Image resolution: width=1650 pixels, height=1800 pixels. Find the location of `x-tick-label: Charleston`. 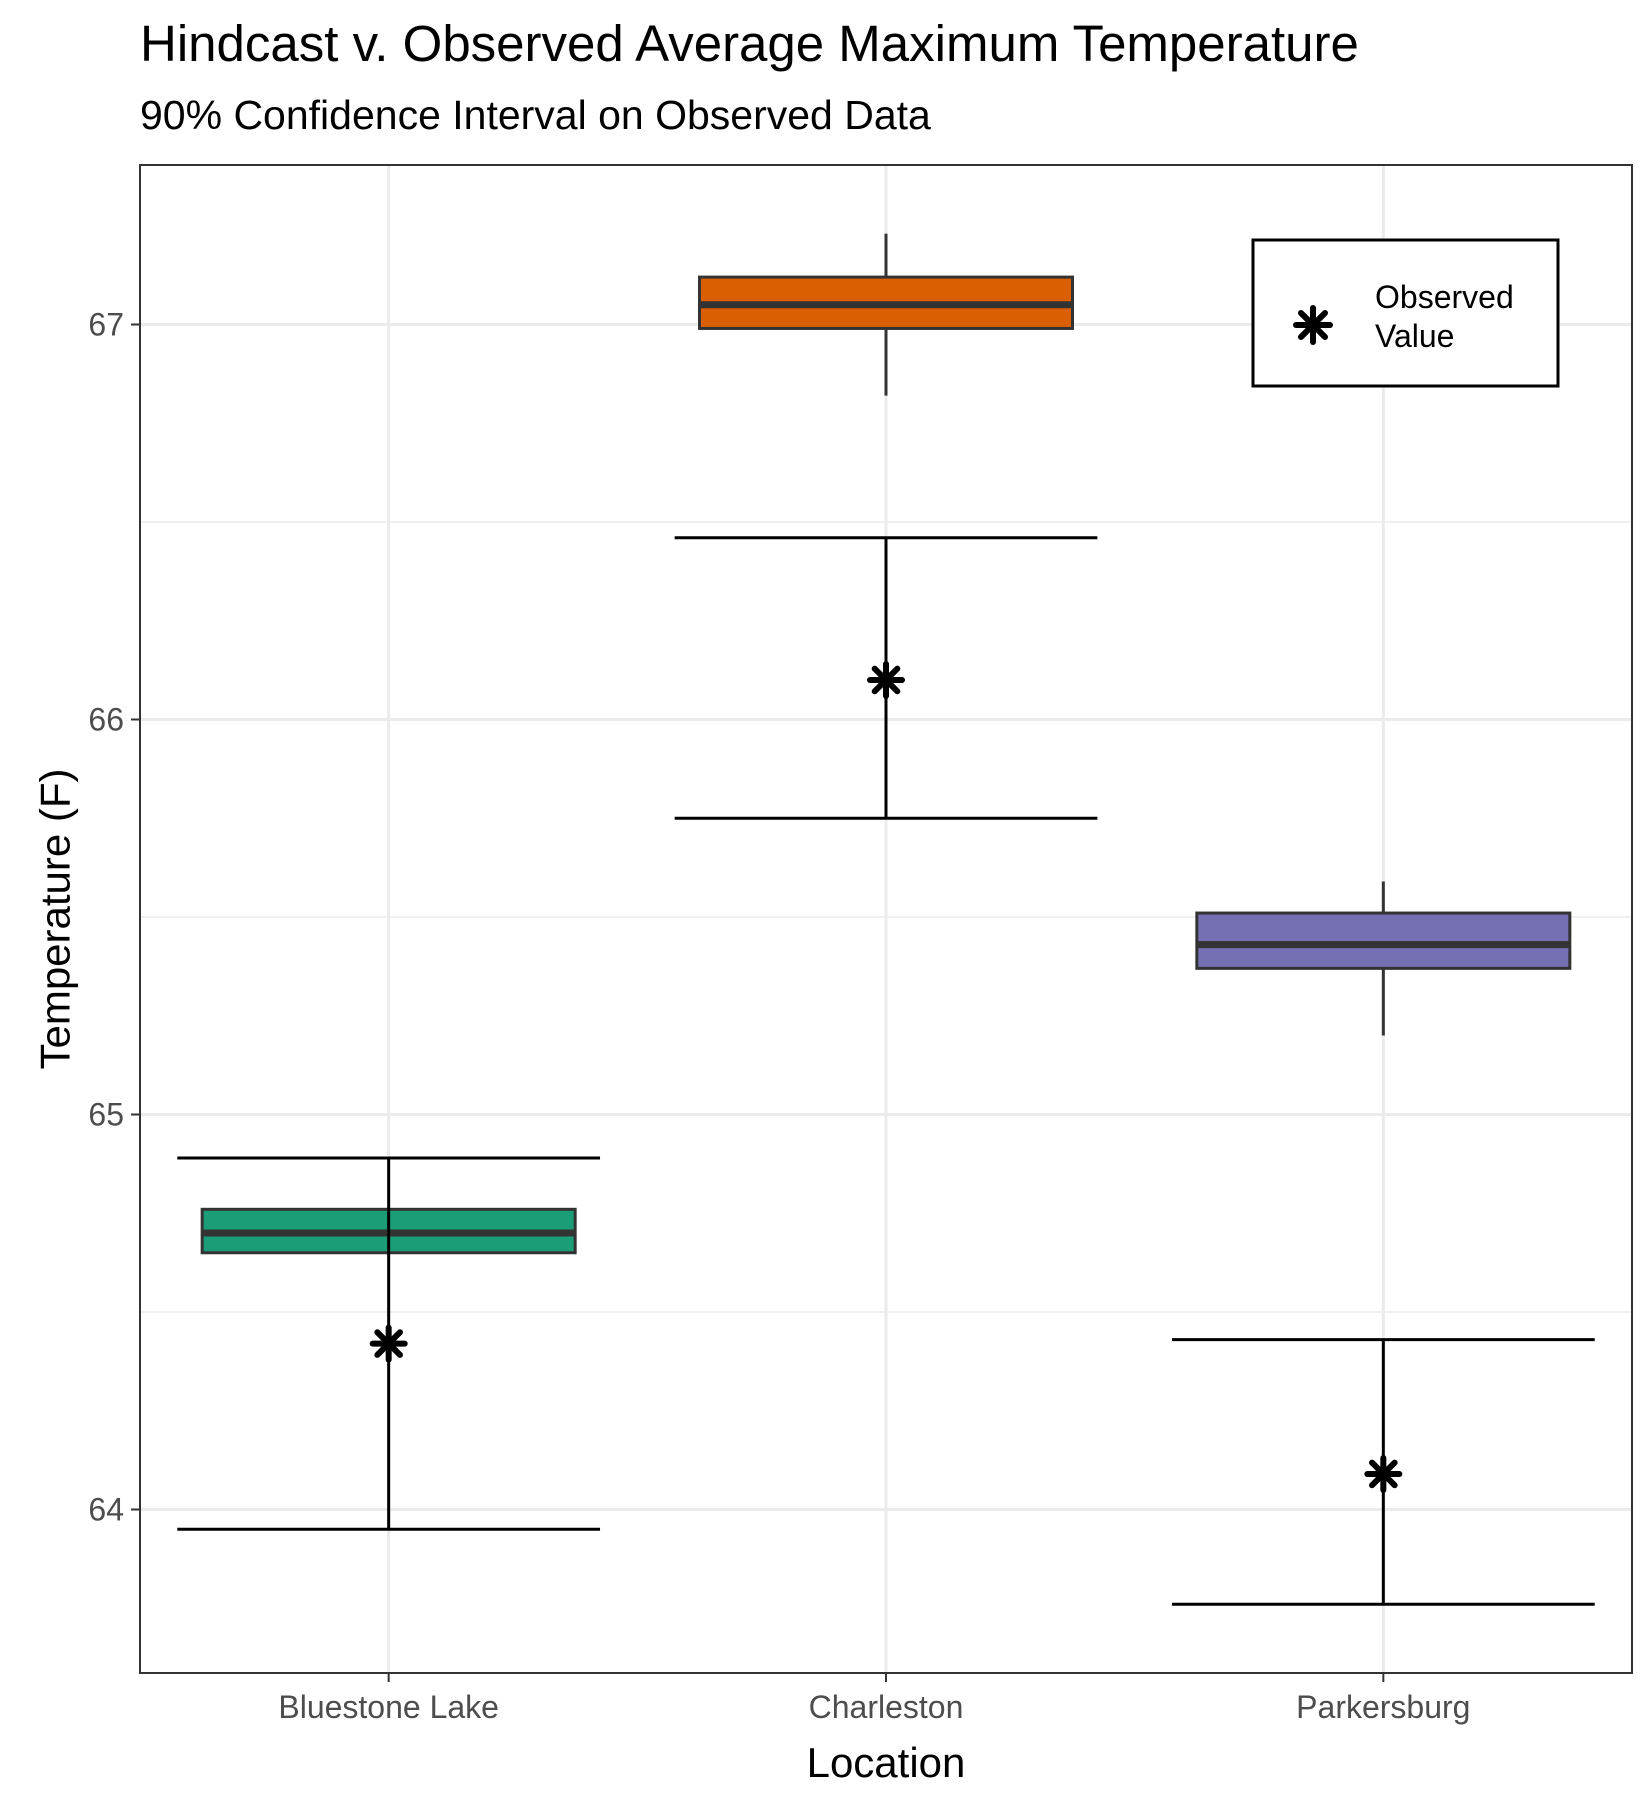

x-tick-label: Charleston is located at coordinates (886, 1707).